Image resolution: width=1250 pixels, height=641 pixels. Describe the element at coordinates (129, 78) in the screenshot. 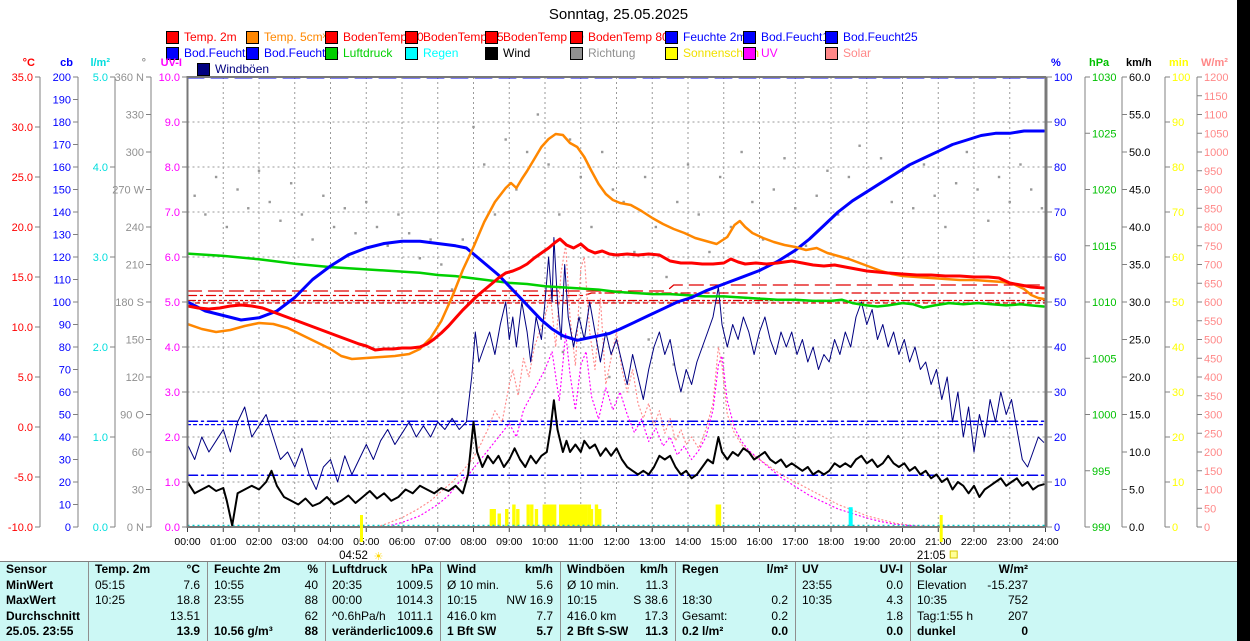

I see `svg-text: 360 N` at that location.